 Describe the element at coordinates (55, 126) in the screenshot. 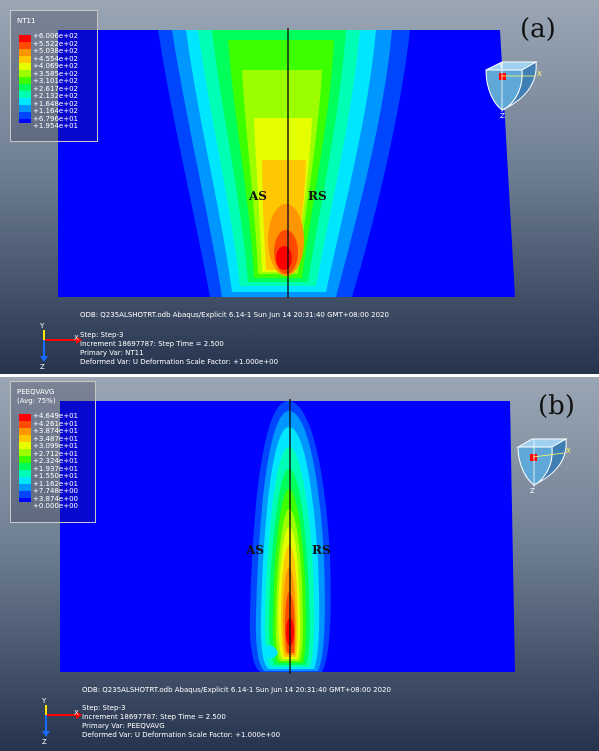

I see `legend-value: +1.954e+01` at that location.